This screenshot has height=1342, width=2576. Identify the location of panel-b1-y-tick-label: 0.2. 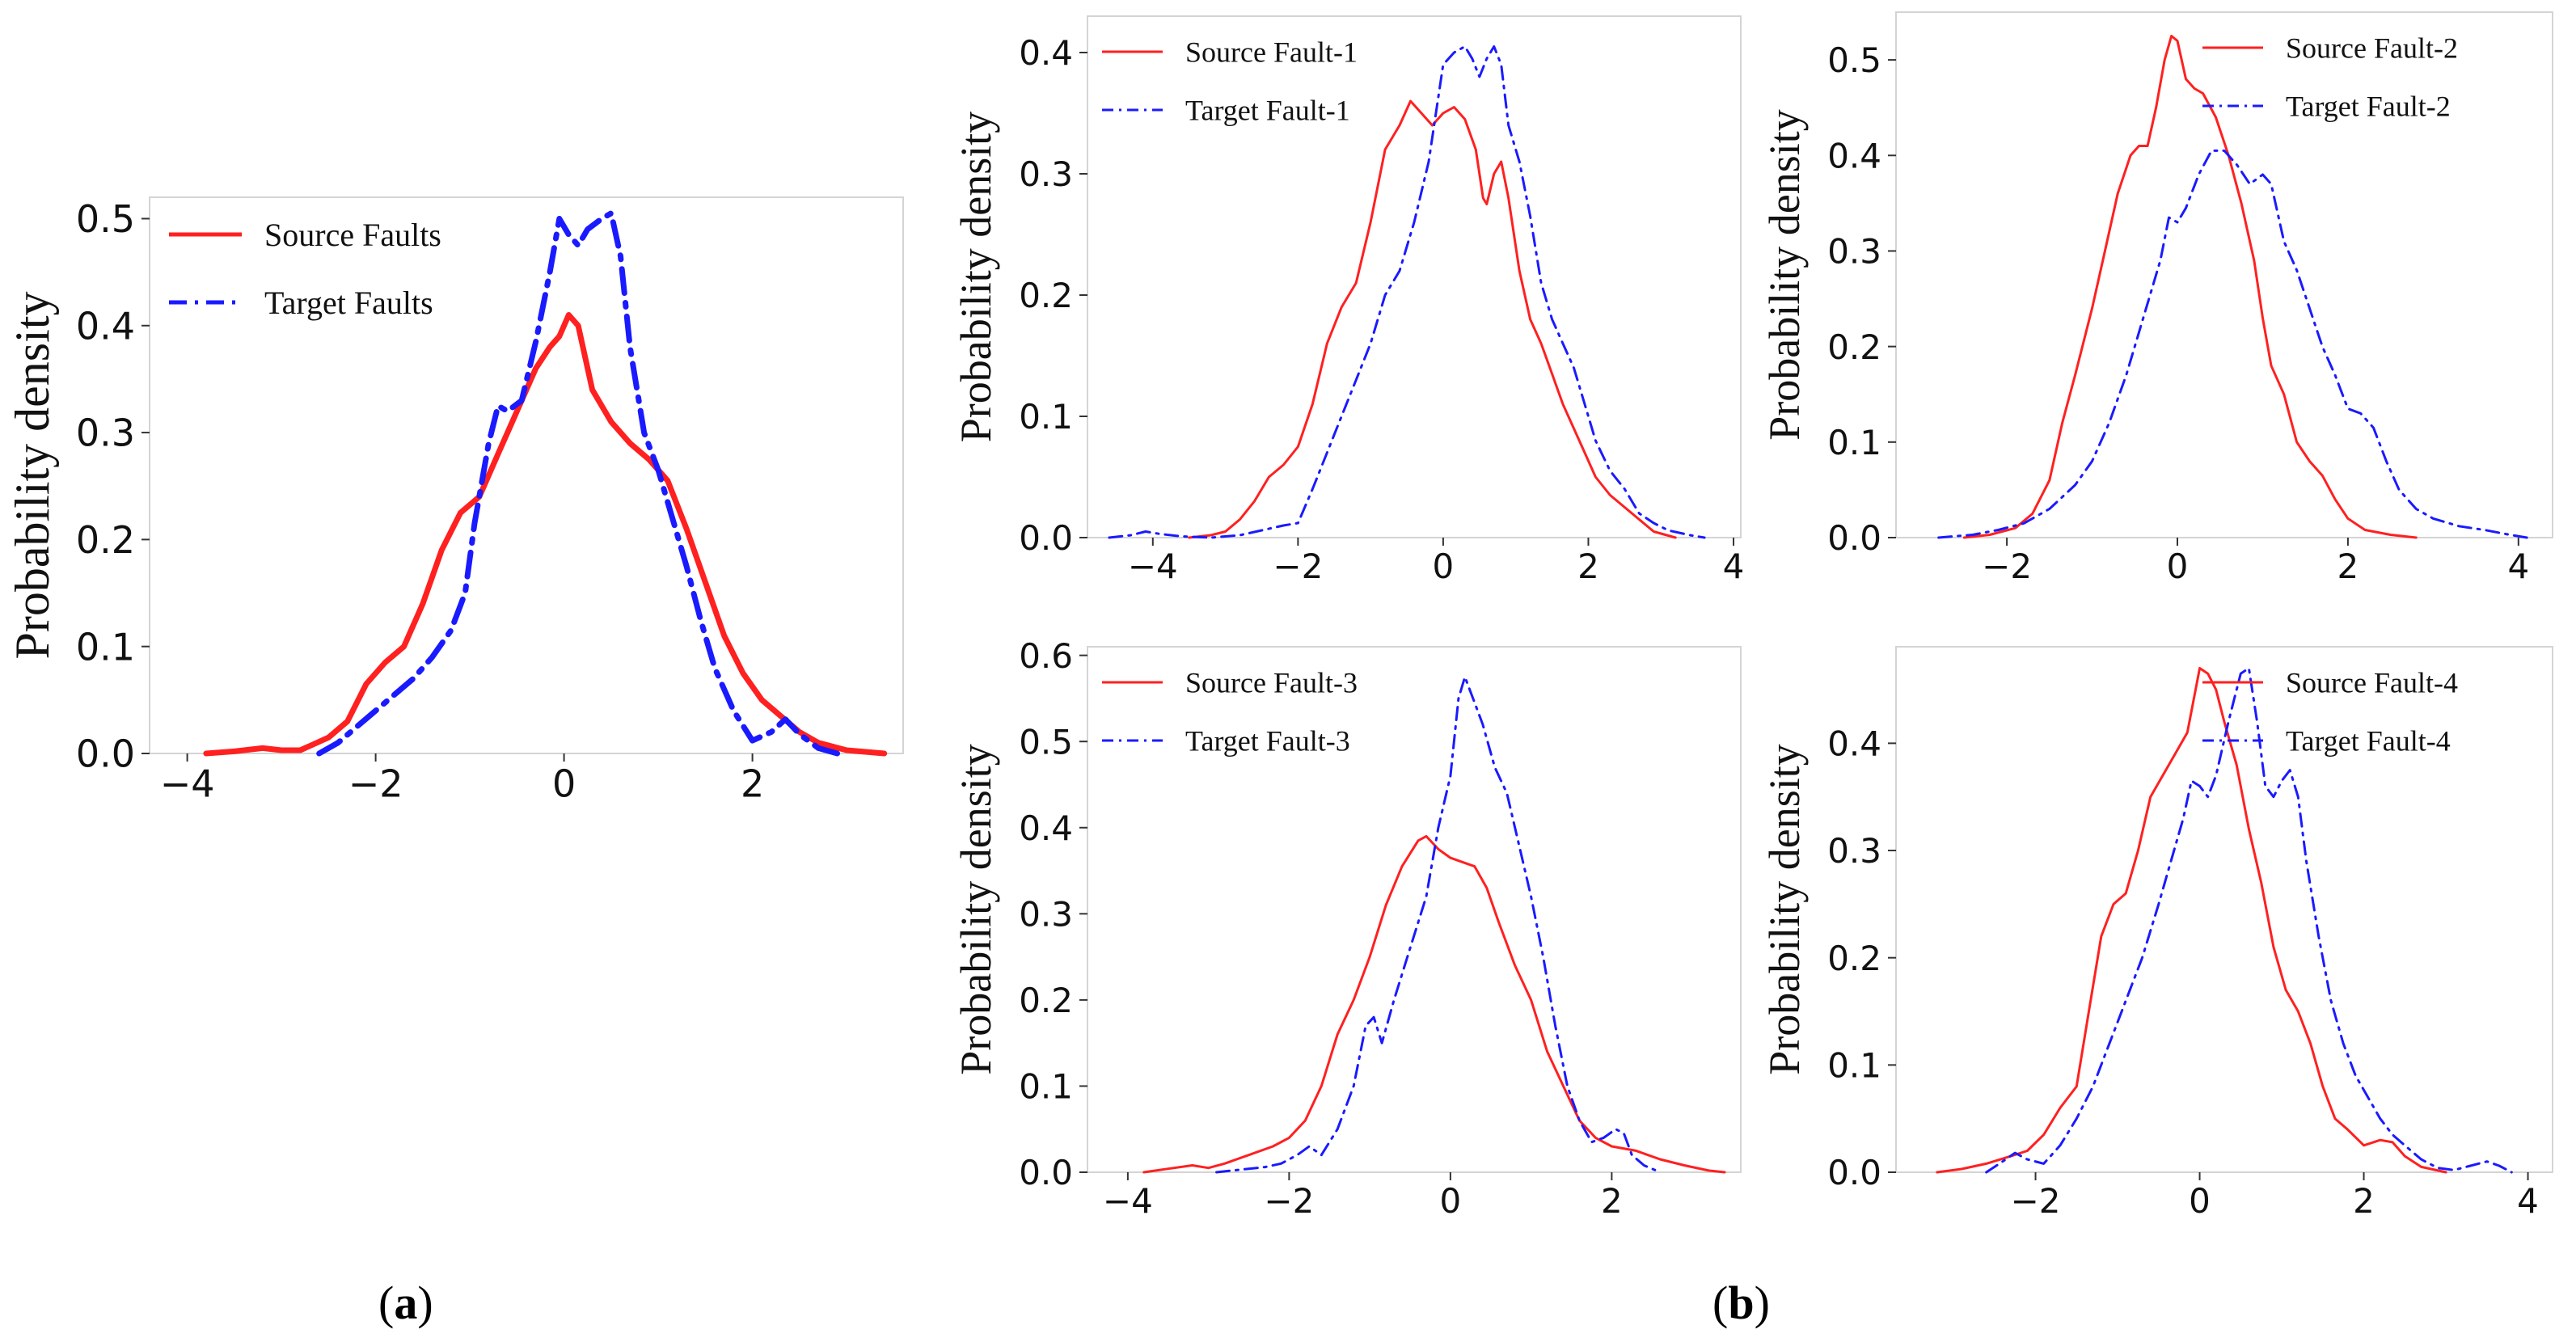
(1046, 295).